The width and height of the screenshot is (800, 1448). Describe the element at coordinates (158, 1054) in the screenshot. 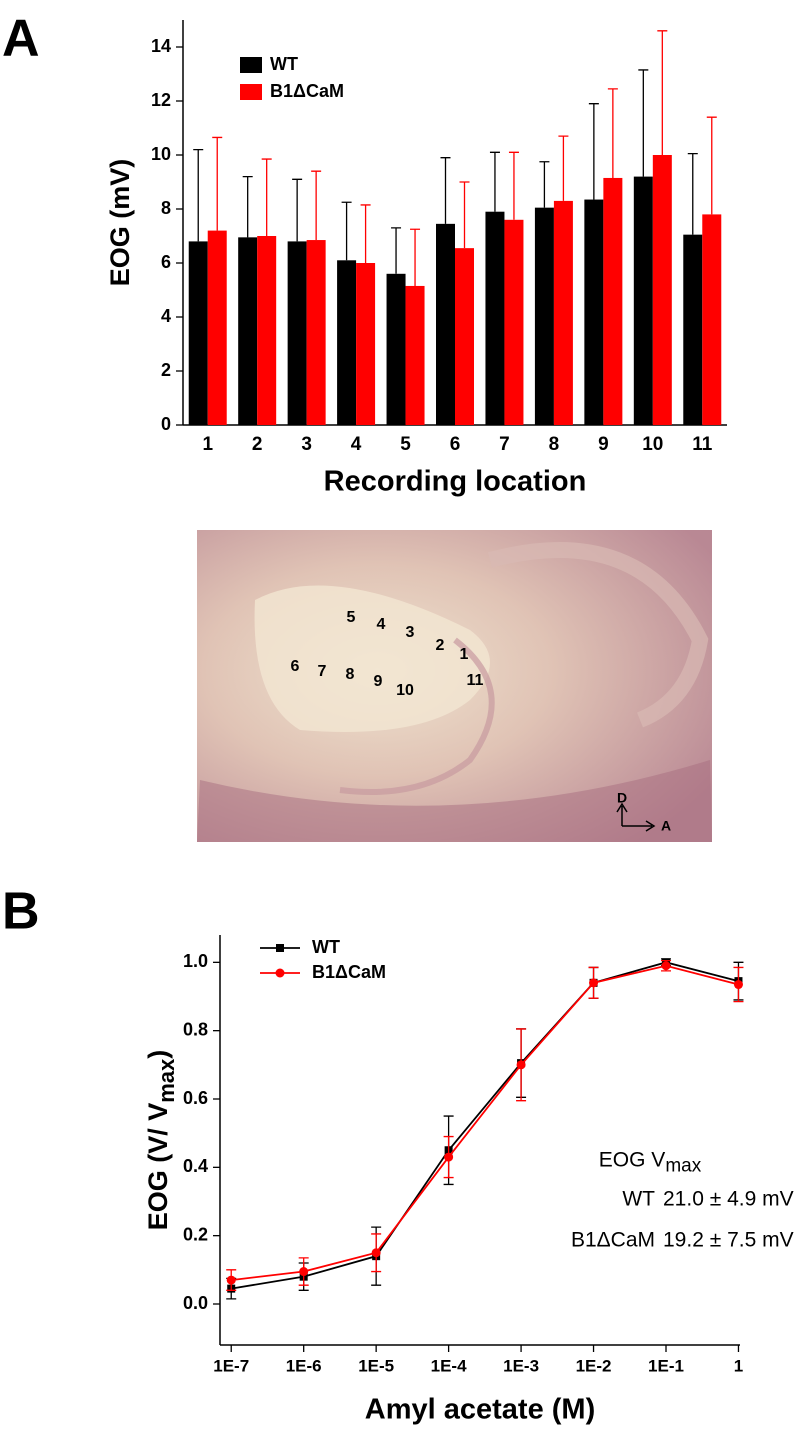

I see `y-axis-title-part: )` at that location.